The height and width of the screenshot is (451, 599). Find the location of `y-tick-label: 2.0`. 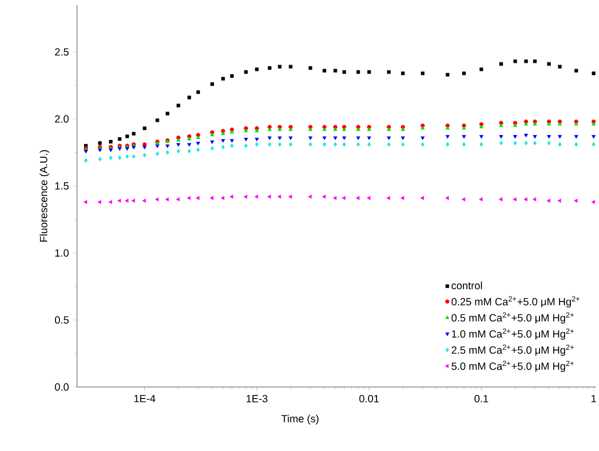

y-tick-label: 2.0 is located at coordinates (62, 119).